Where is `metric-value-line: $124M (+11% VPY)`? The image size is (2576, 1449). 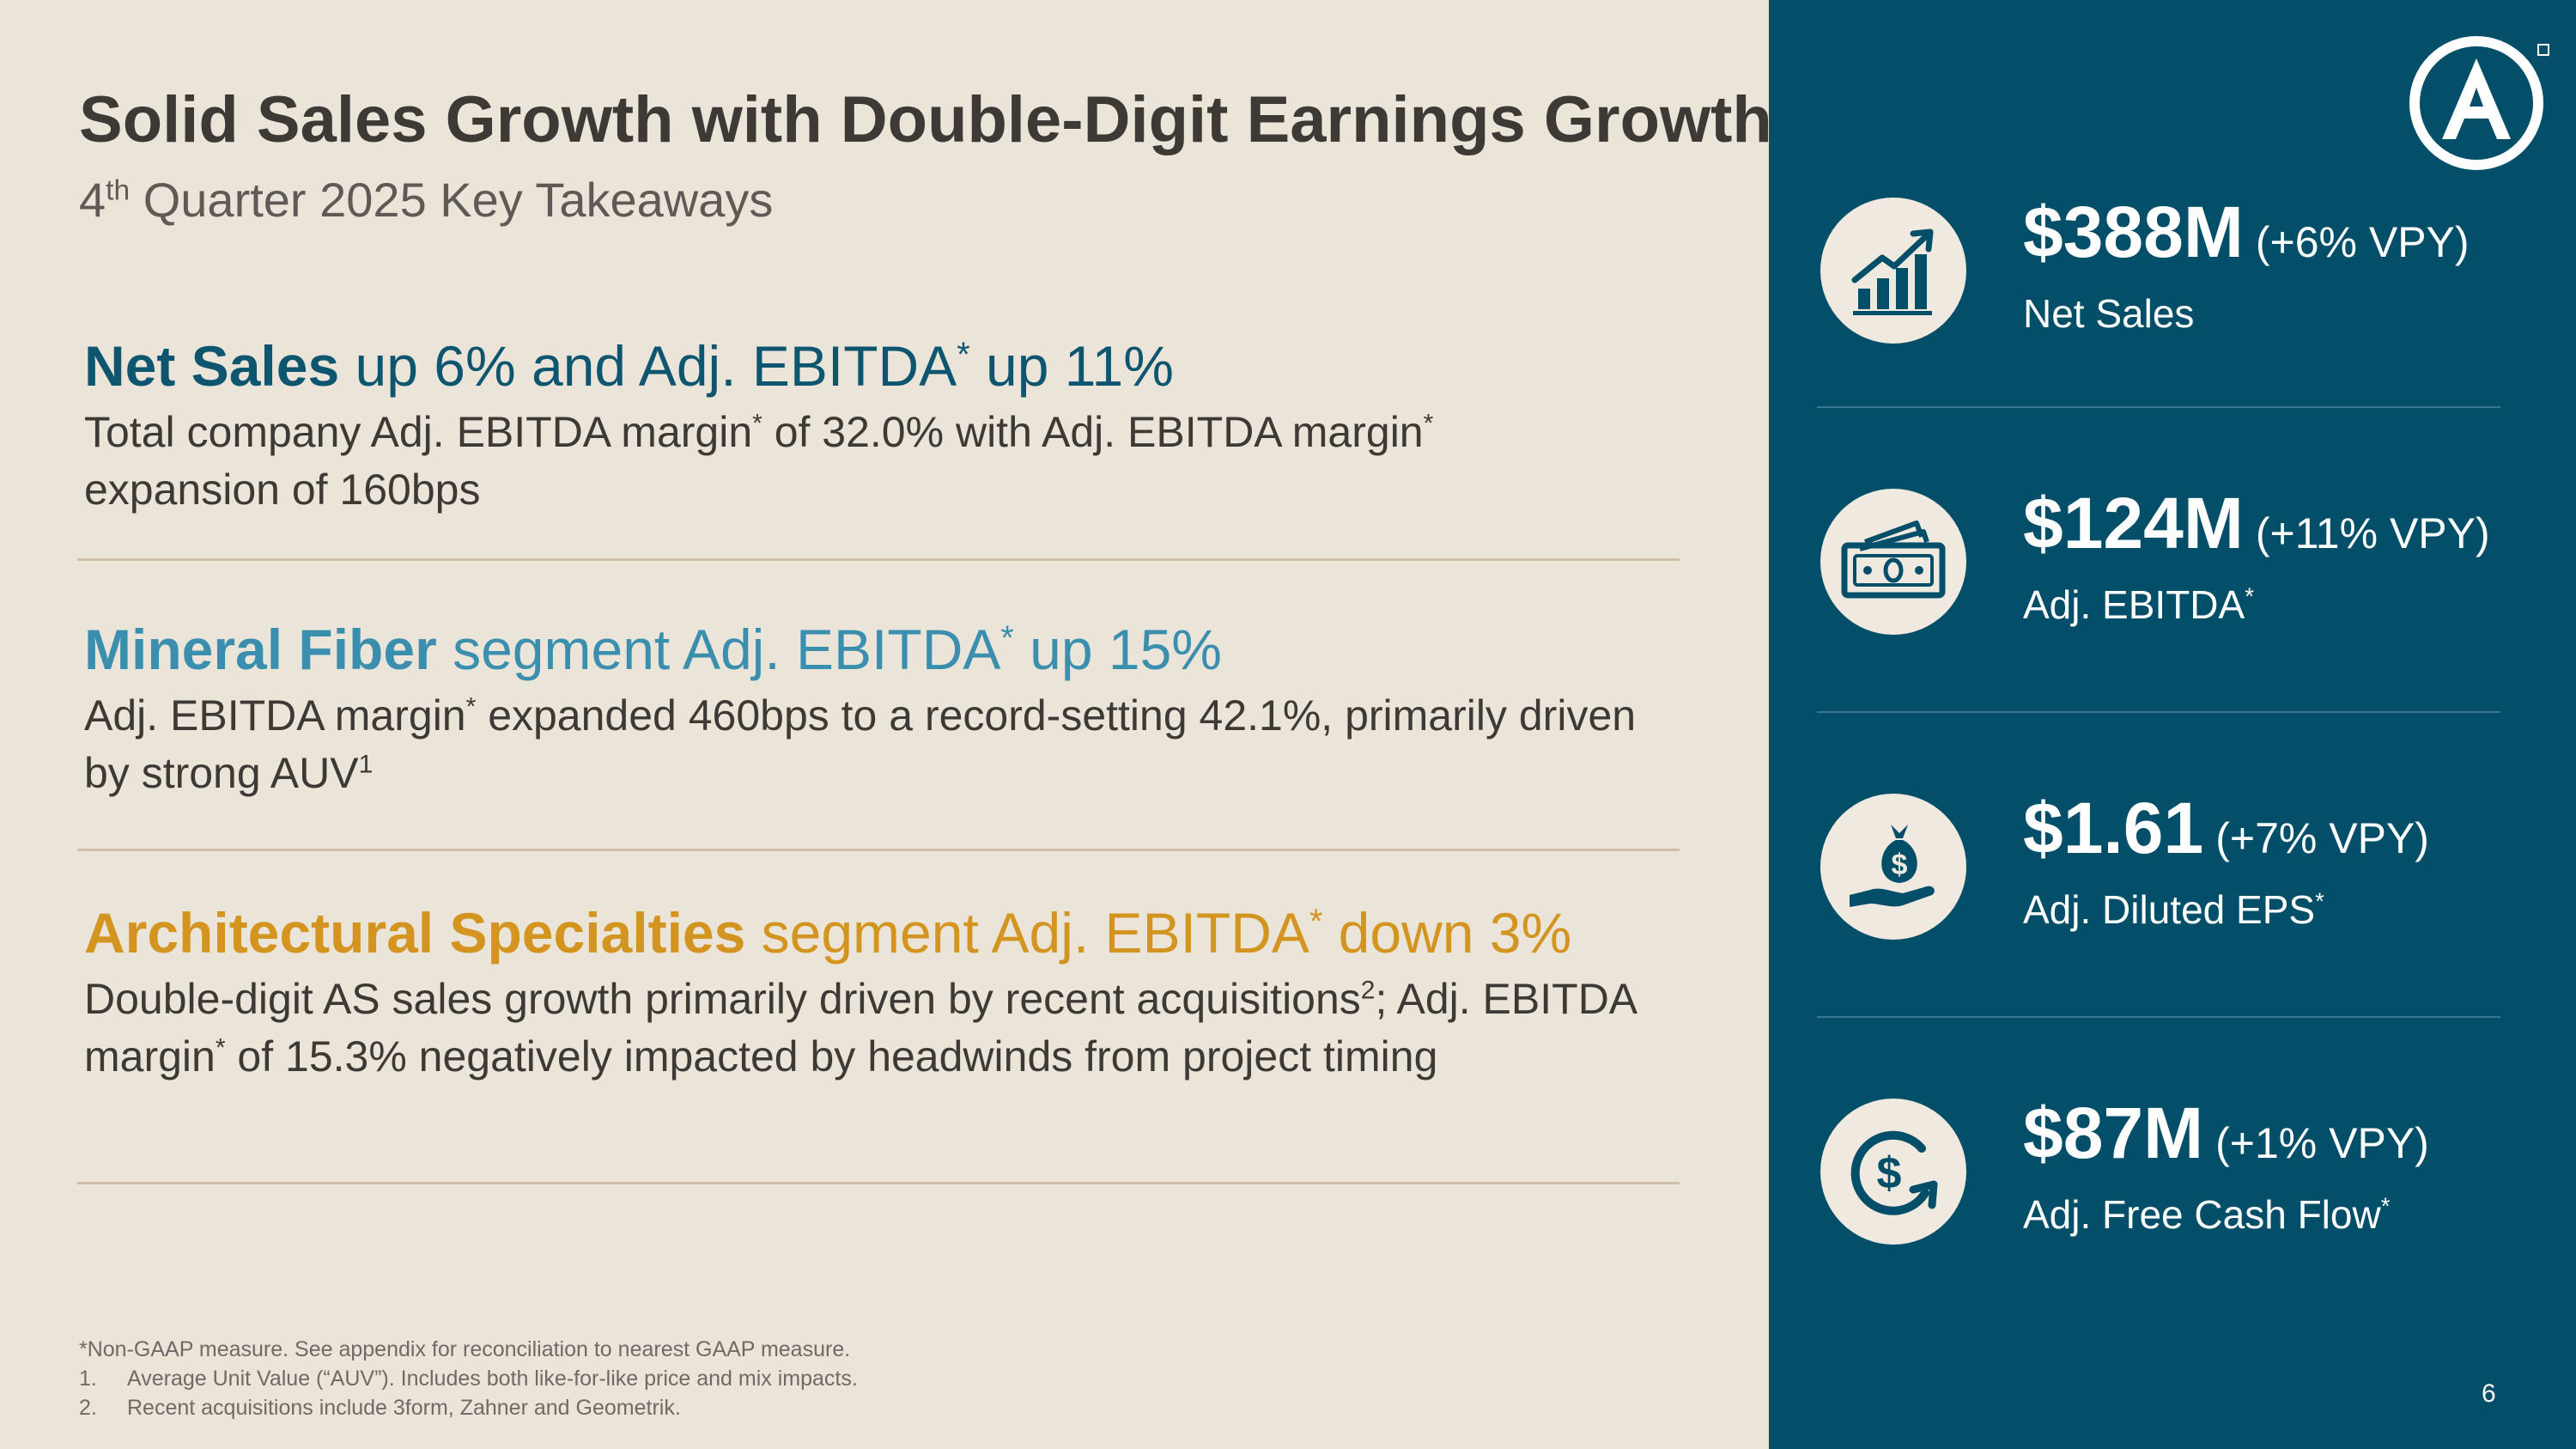
metric-value-line: $124M (+11% VPY) is located at coordinates (2257, 523).